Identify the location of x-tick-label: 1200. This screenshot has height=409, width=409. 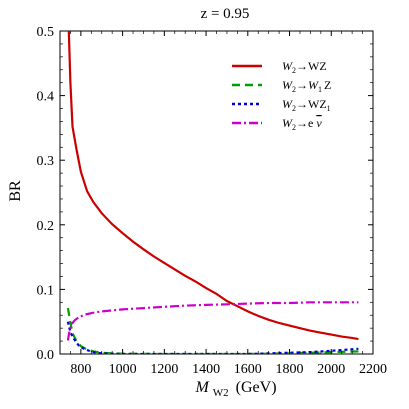
(164, 369).